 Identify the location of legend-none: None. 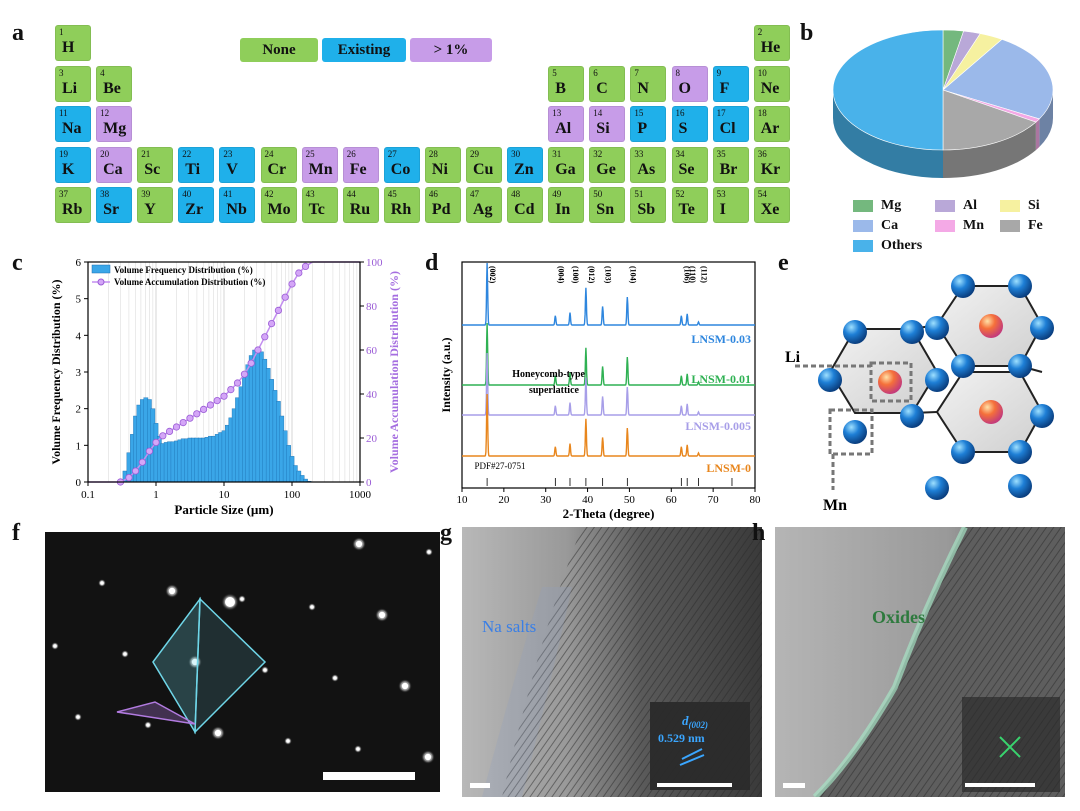
(279, 50).